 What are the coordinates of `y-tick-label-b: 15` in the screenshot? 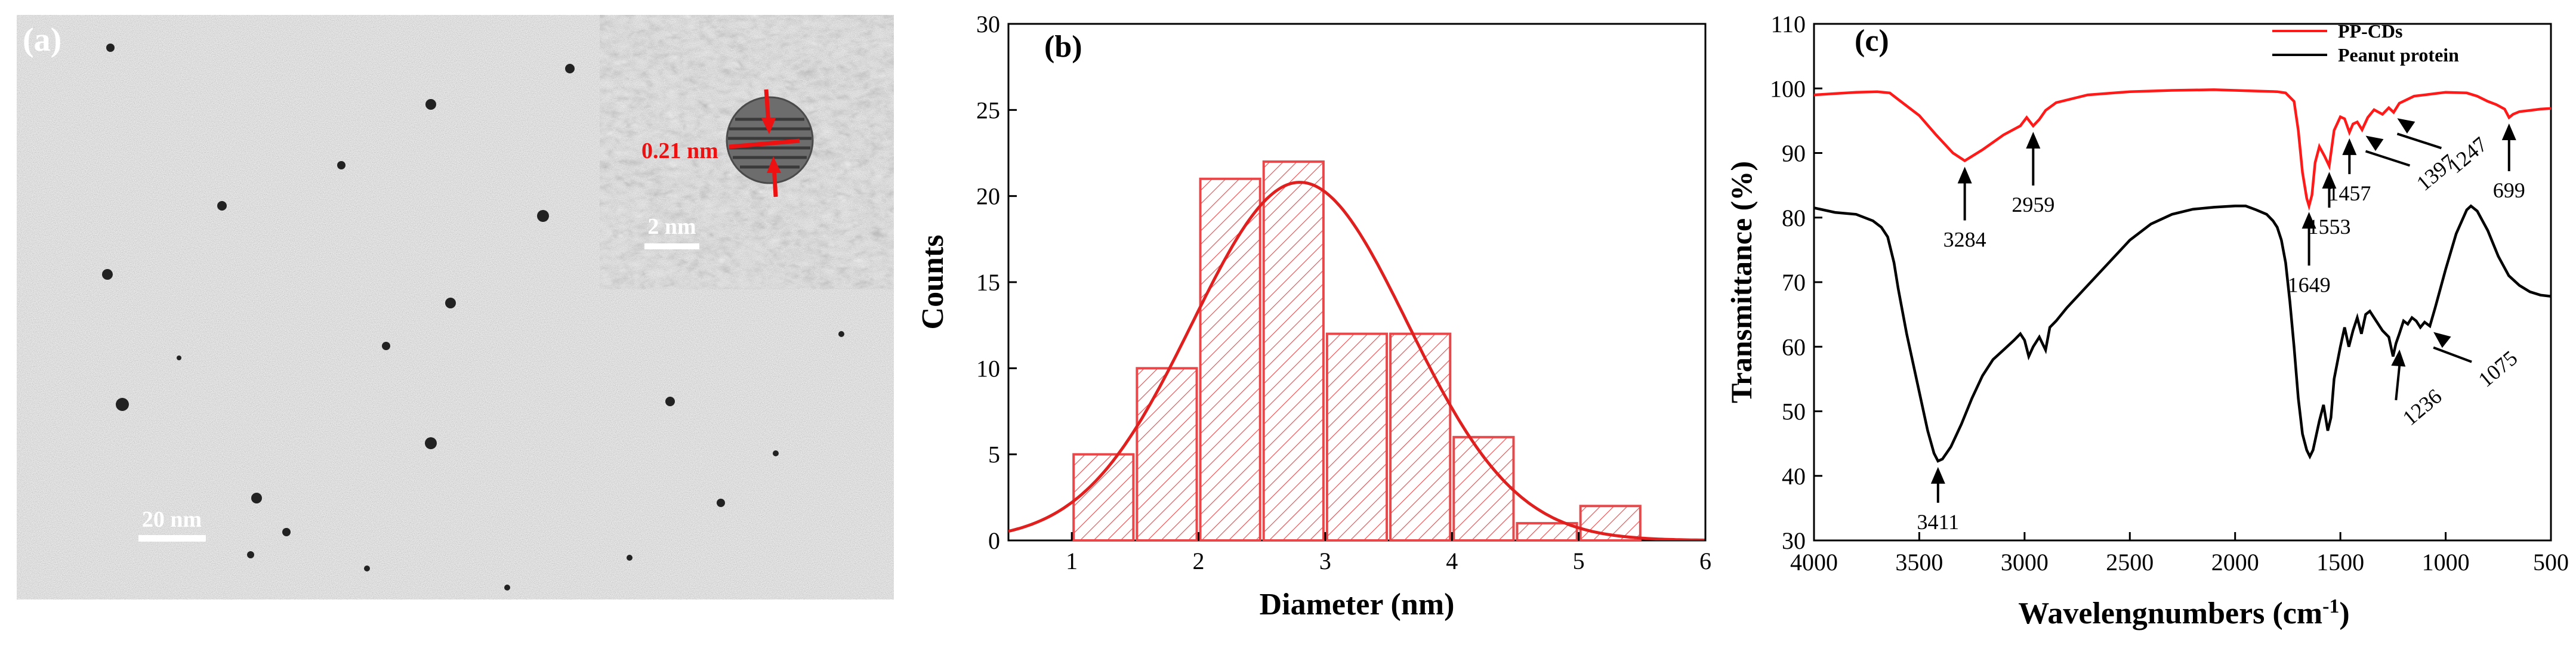 It's located at (988, 282).